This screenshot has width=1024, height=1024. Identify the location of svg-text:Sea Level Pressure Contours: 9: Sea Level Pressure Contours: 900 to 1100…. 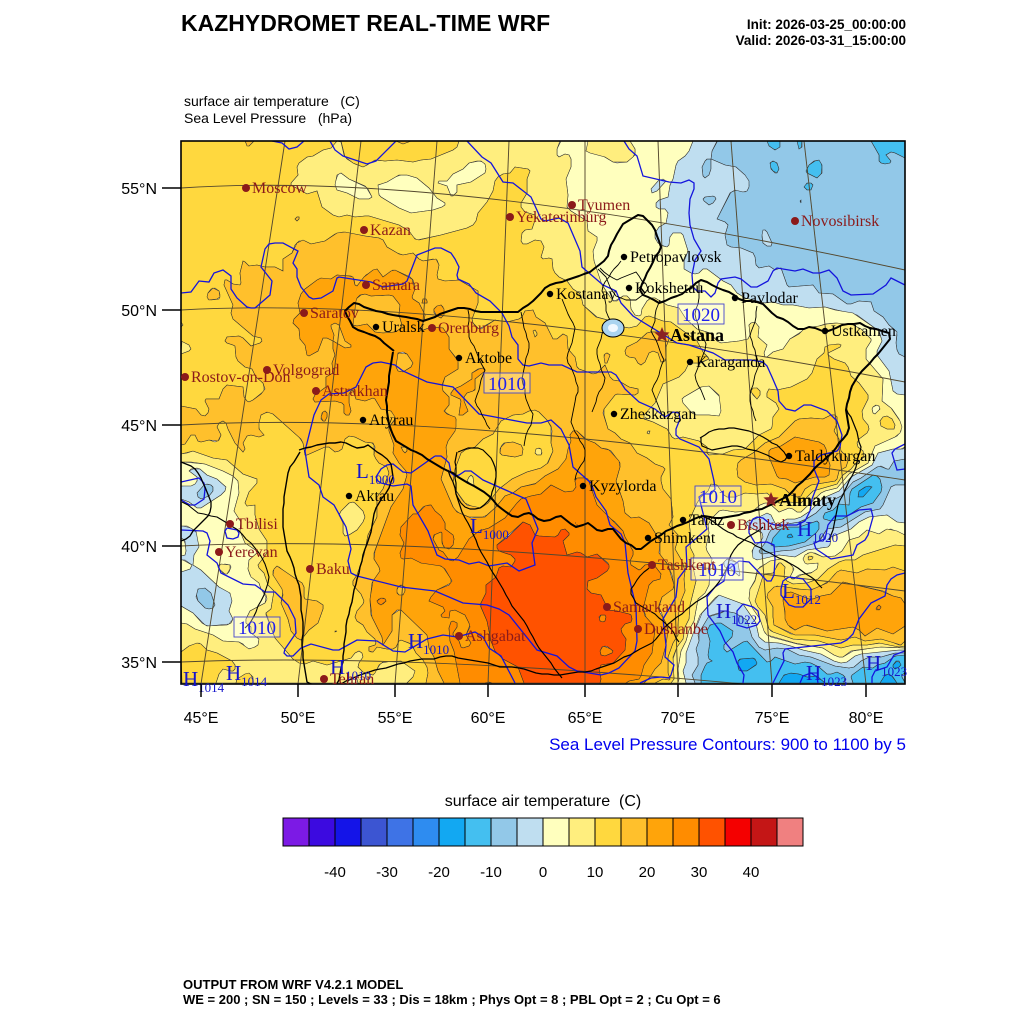
(727, 744).